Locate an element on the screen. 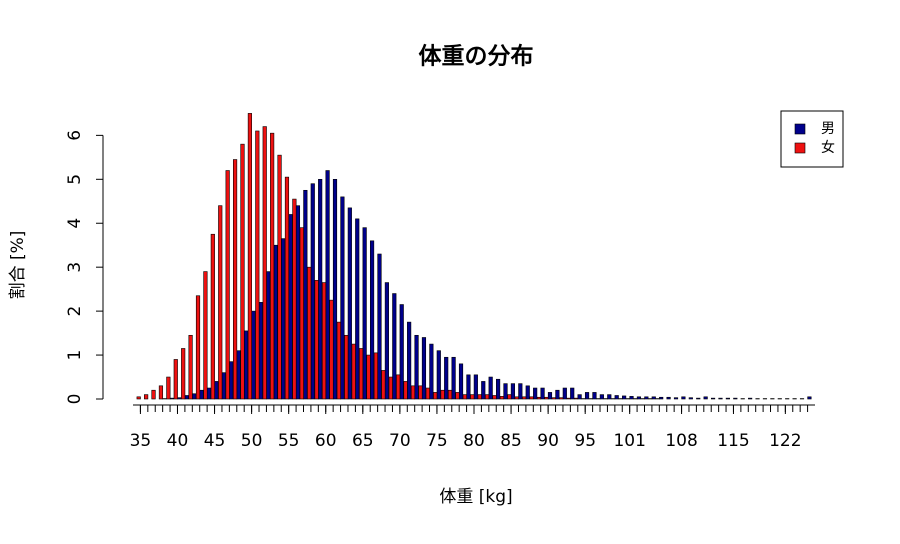  x-tick-label: 55 is located at coordinates (289, 441).